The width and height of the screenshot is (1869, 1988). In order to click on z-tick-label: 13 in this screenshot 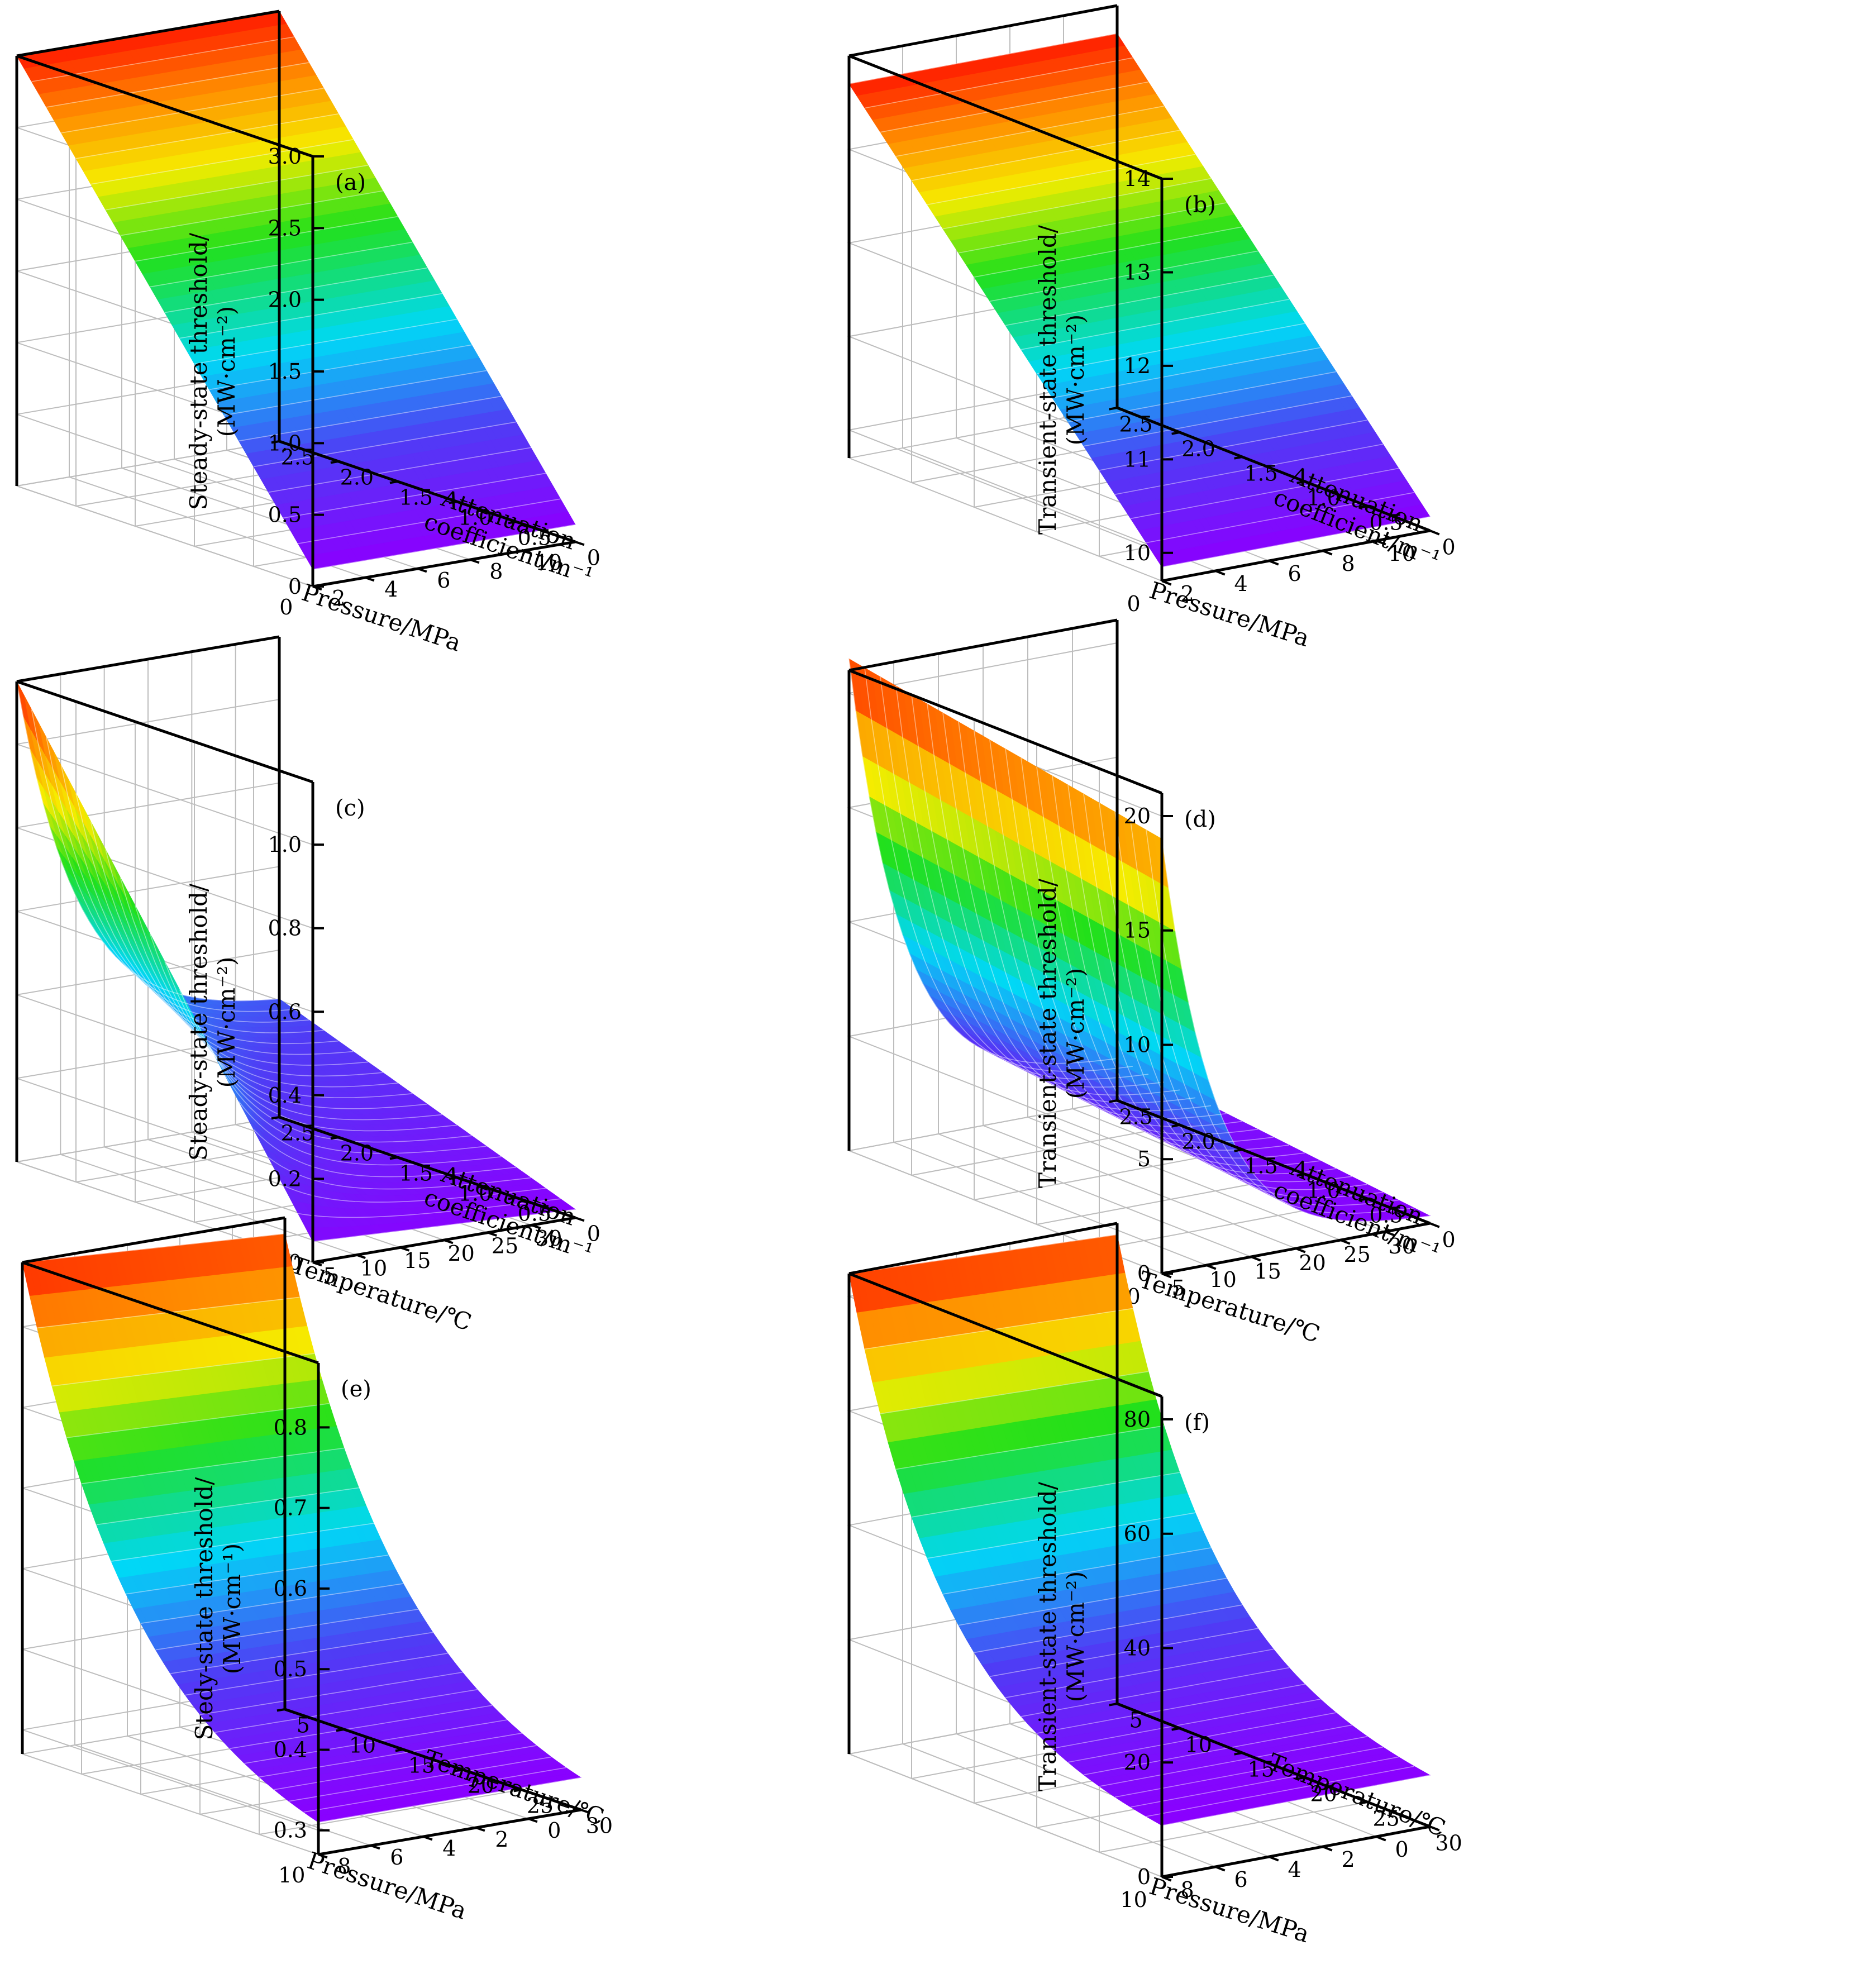, I will do `click(1137, 272)`.